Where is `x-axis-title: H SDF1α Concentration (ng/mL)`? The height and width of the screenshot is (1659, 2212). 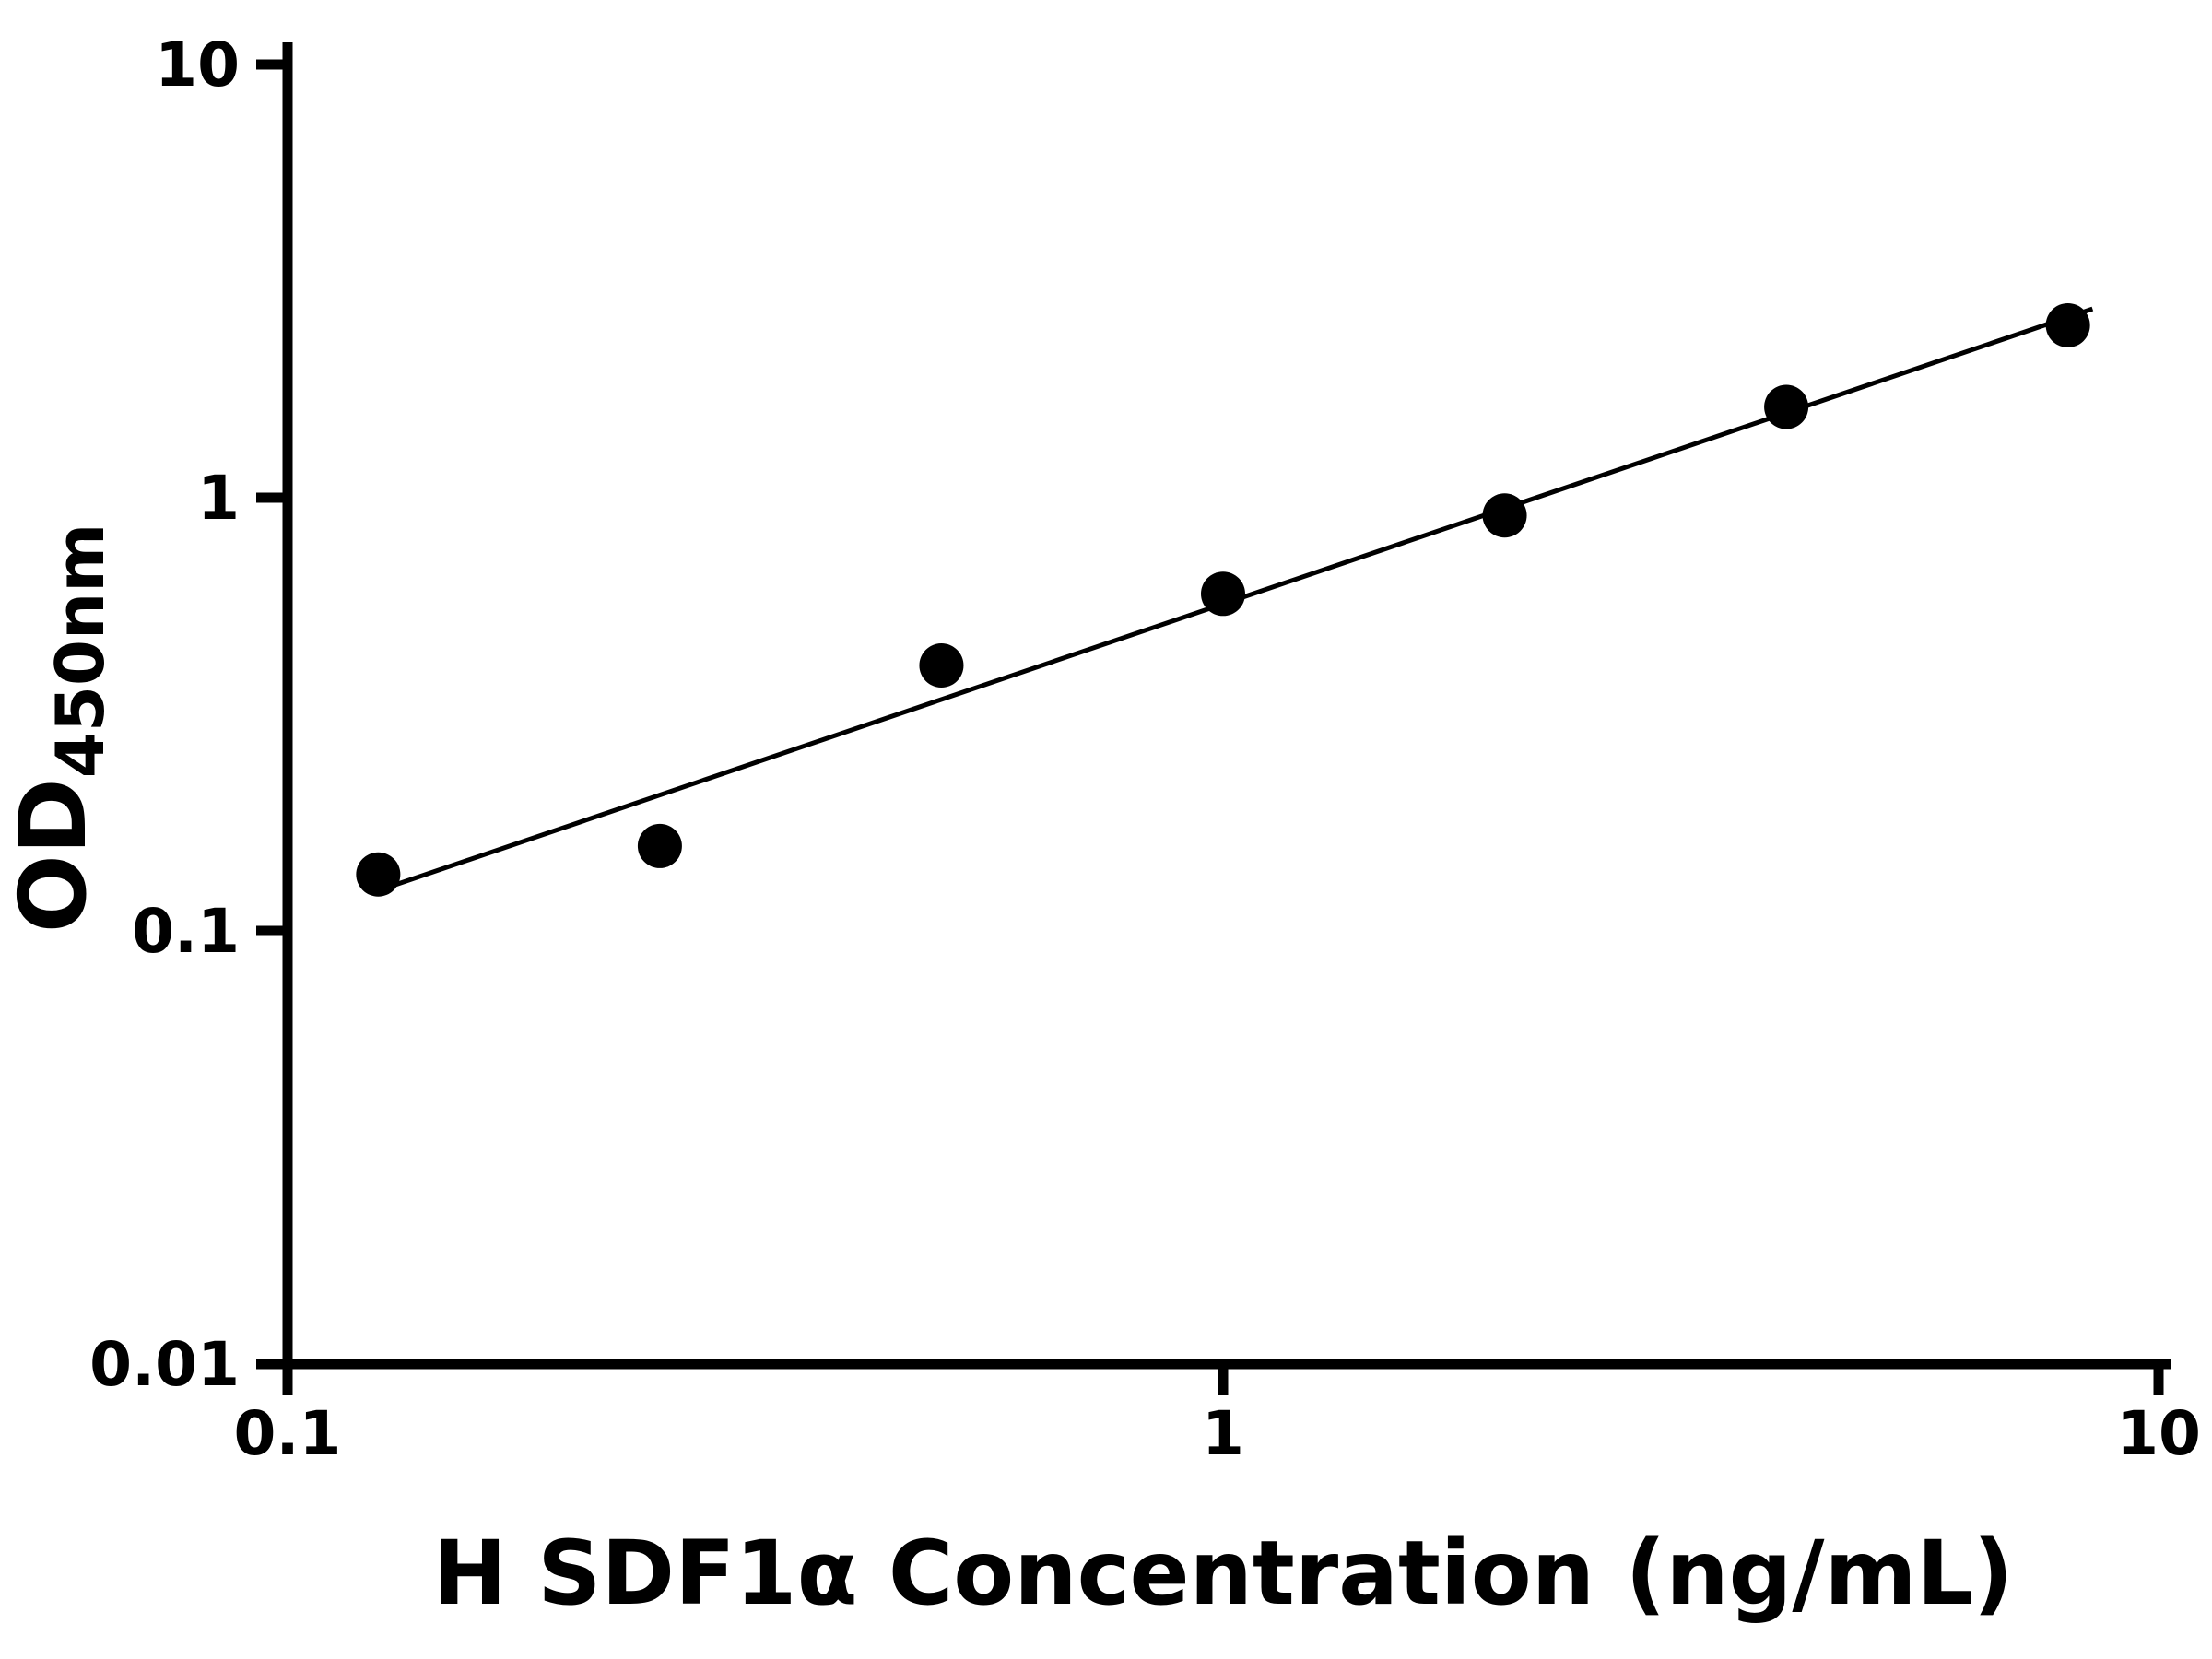
x-axis-title: H SDF1α Concentration (ng/mL) is located at coordinates (1222, 1573).